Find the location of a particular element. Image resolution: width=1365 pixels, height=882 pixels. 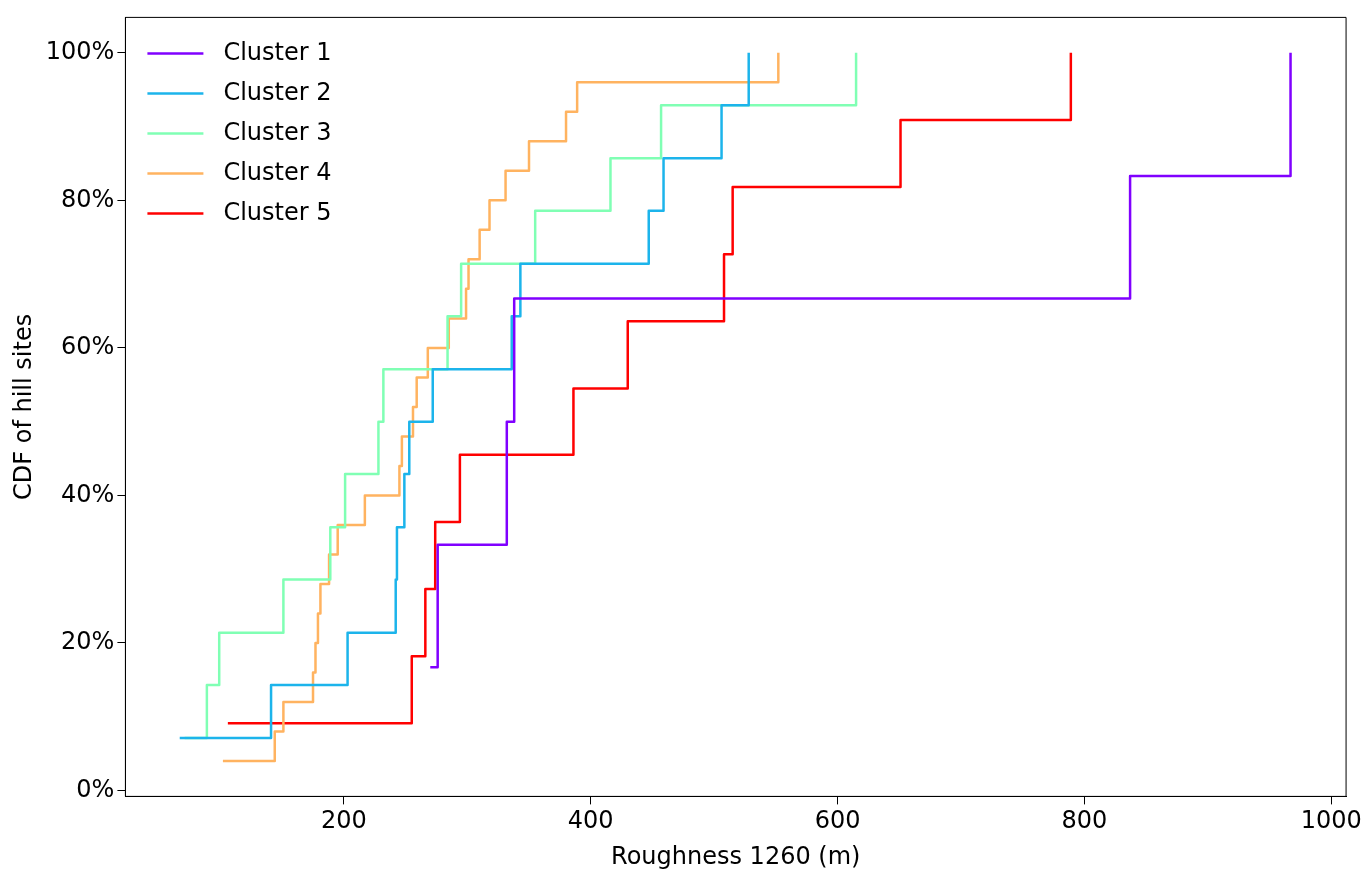

y-axis-title: CDF of hill sites is located at coordinates (22, 406).